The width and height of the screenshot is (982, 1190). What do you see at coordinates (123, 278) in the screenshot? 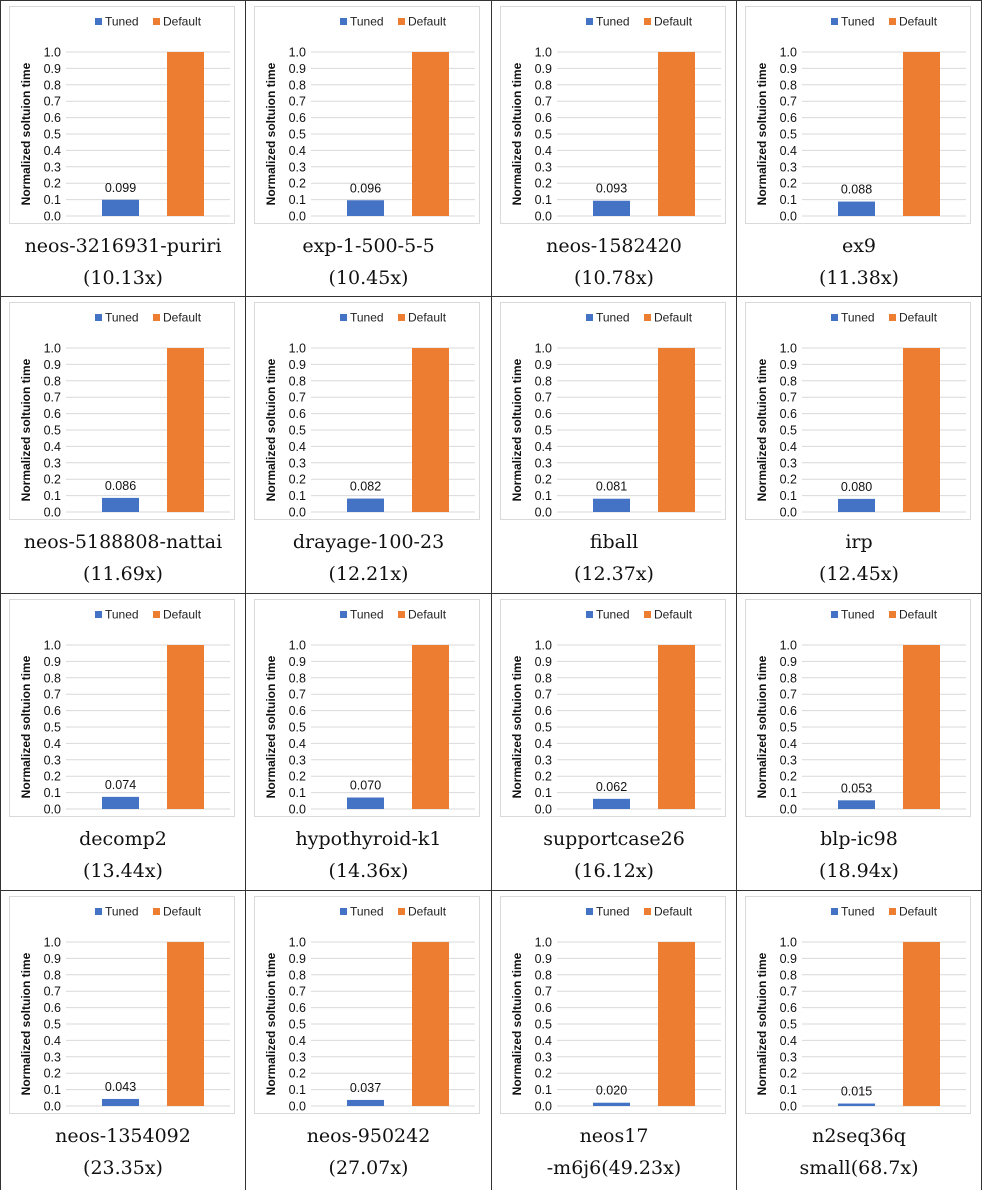
I see `caption-speedup: (10.13x)` at bounding box center [123, 278].